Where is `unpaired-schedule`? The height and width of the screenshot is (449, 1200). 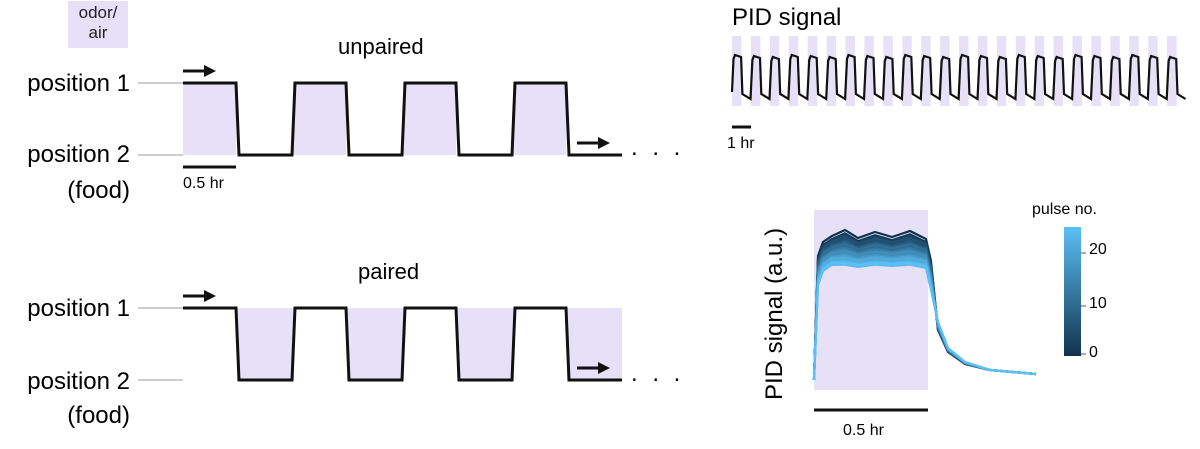 unpaired-schedule is located at coordinates (380, 117).